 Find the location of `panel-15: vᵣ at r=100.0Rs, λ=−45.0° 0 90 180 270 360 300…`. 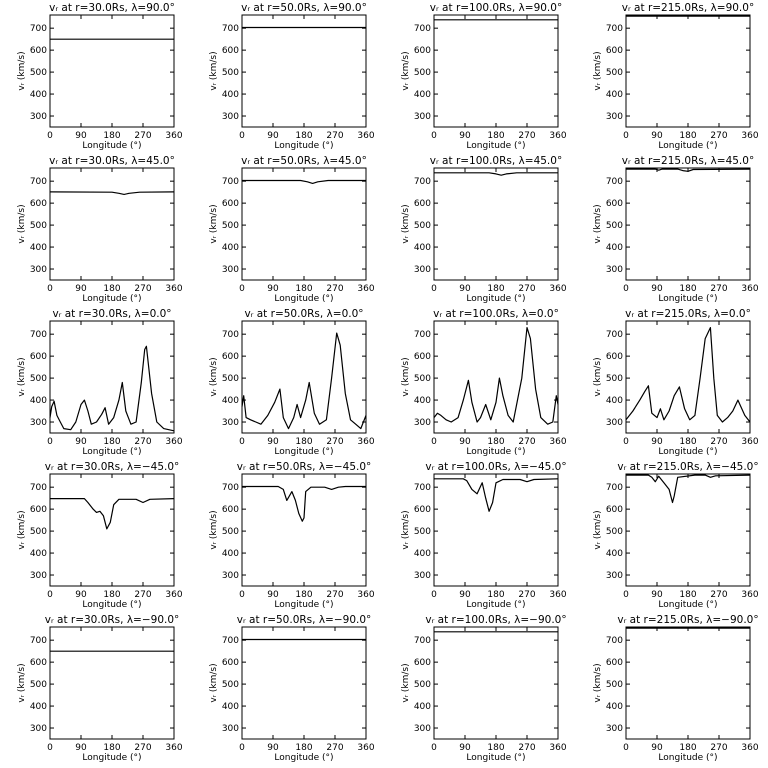

panel-15: vᵣ at r=100.0Rs, λ=−45.0° 0 90 180 270 360 300… is located at coordinates (484, 535).